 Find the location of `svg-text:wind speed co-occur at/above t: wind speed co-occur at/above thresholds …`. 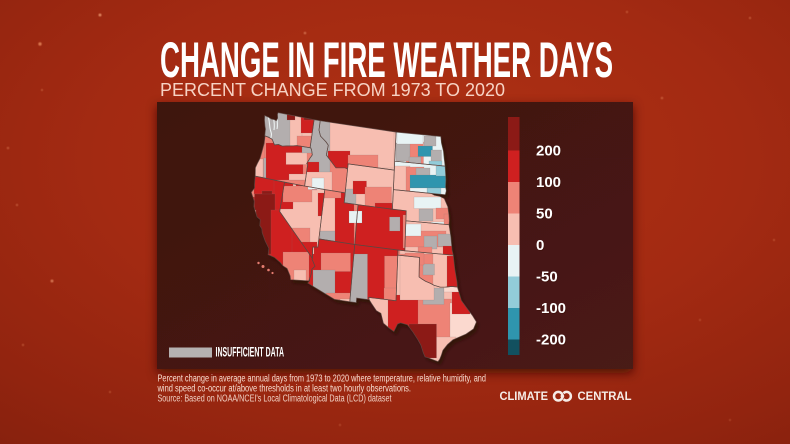

svg-text:wind speed co-occur at/above t: wind speed co-occur at/above thresholds … is located at coordinates (284, 389).